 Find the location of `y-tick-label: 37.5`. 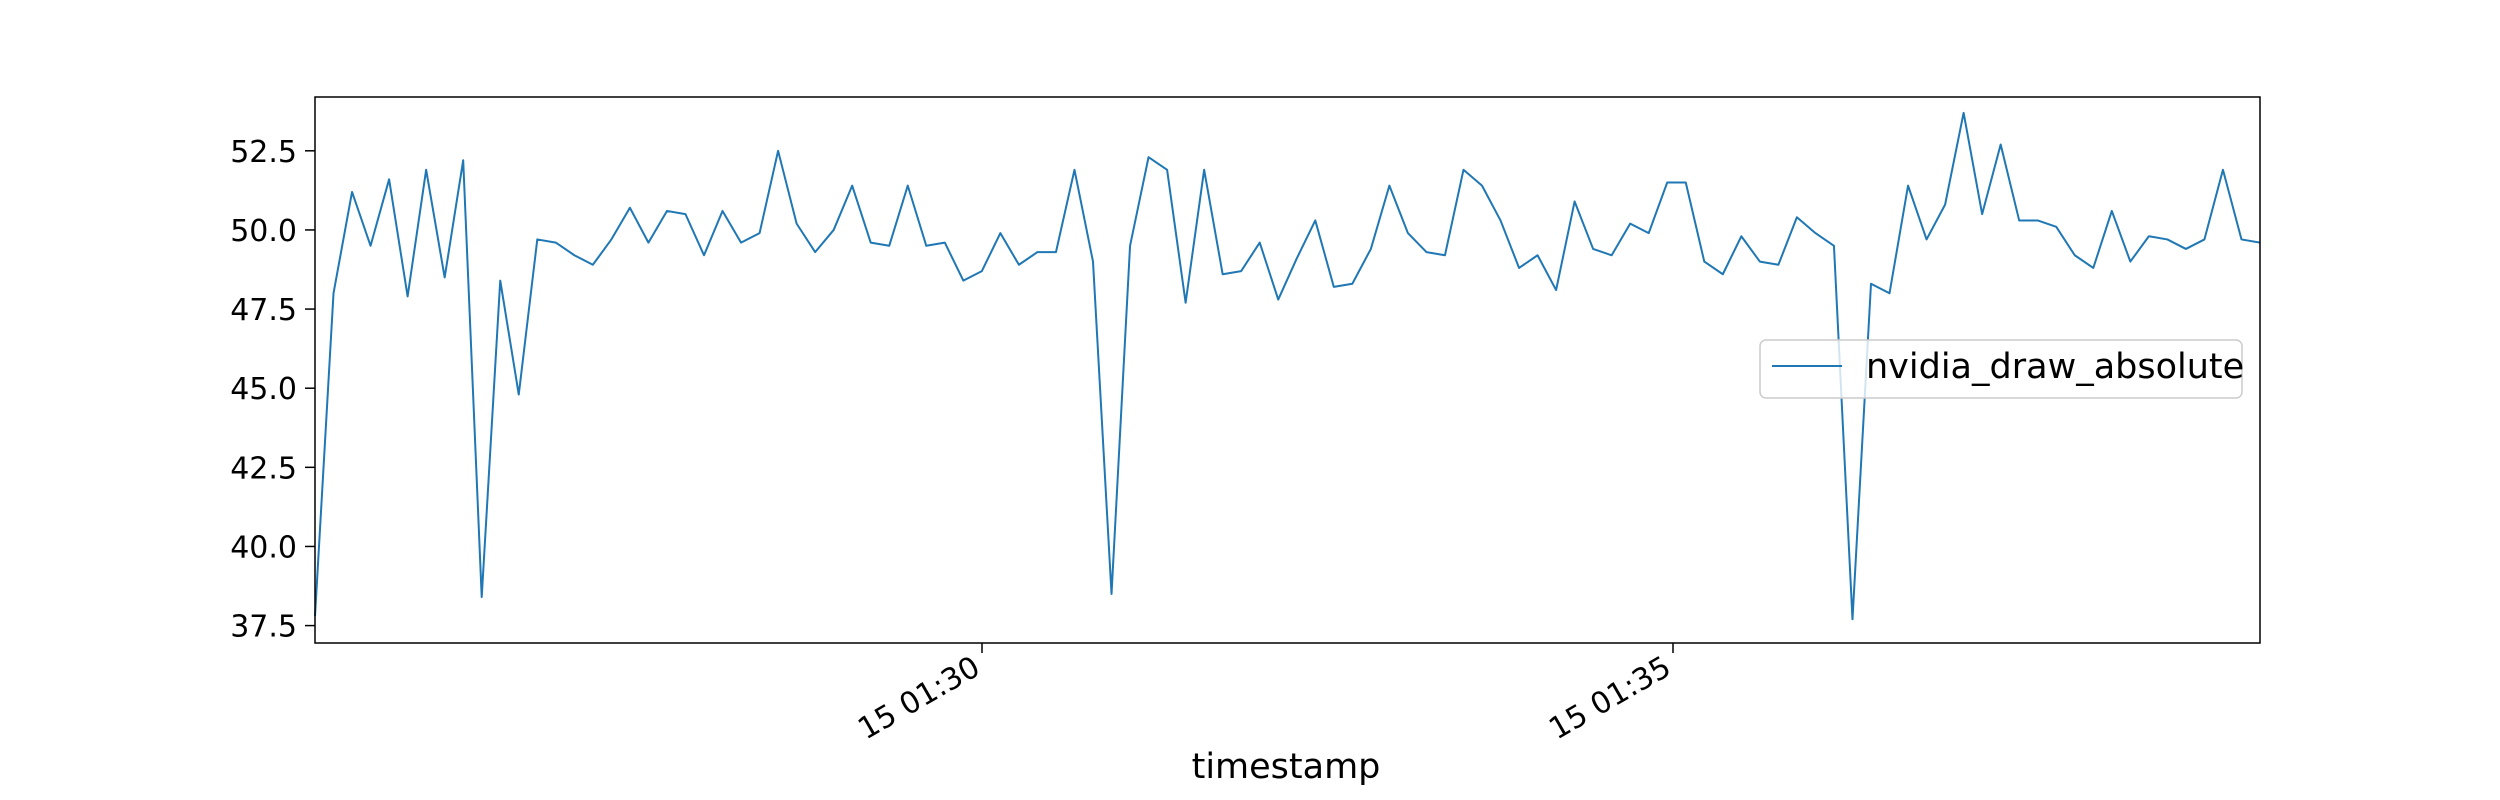

y-tick-label: 37.5 is located at coordinates (263, 627).